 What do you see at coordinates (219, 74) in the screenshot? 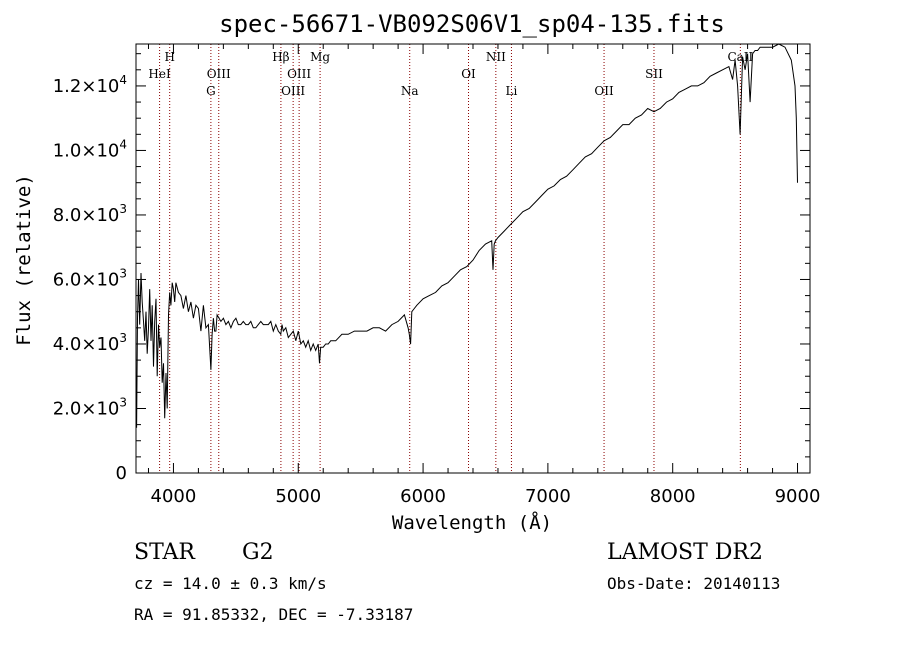
I see `line-label-3: OIII` at bounding box center [219, 74].